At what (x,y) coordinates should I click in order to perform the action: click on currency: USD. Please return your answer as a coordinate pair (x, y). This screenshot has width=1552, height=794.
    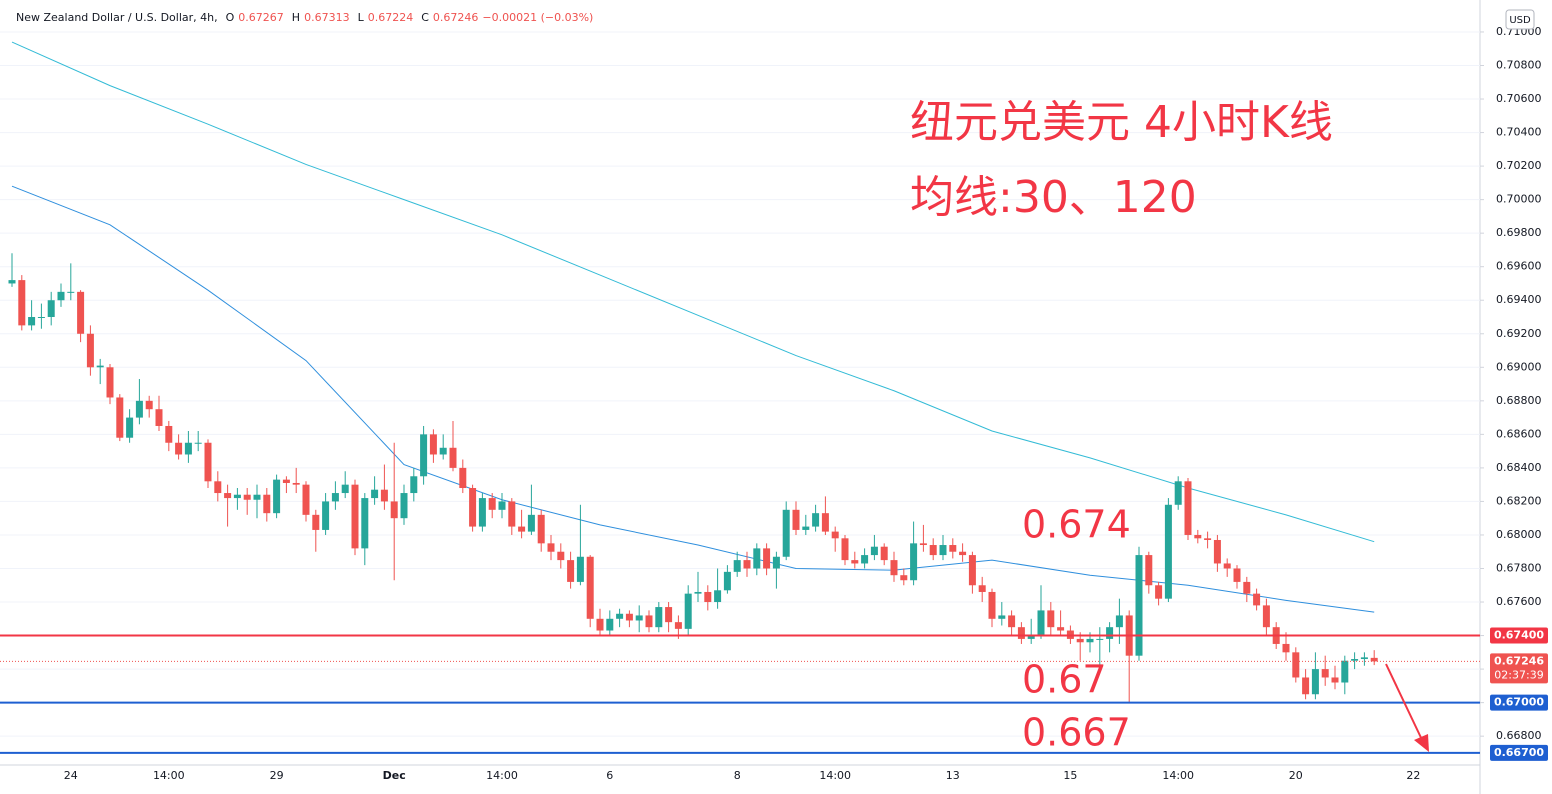
    Looking at the image, I should click on (1520, 20).